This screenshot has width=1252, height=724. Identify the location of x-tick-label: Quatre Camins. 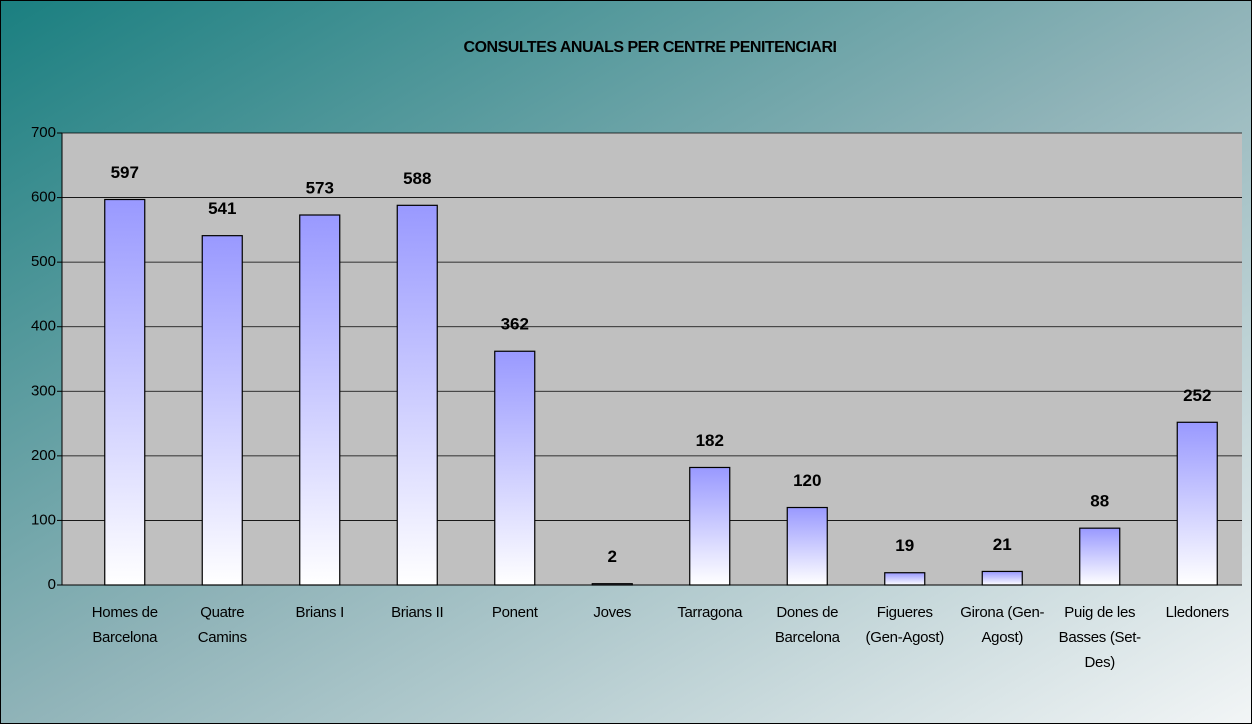
(222, 625).